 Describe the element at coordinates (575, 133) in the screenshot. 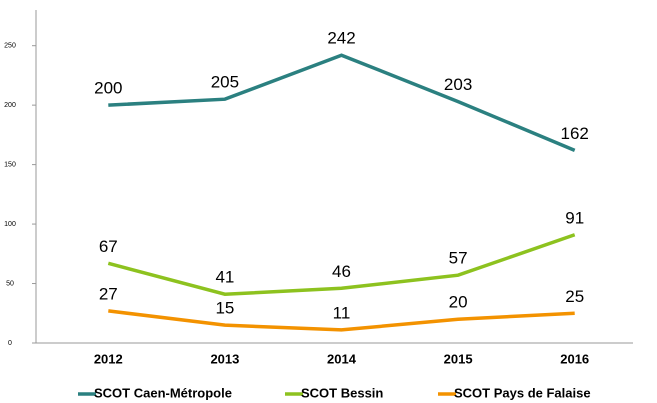

I see `data-label: 162` at that location.